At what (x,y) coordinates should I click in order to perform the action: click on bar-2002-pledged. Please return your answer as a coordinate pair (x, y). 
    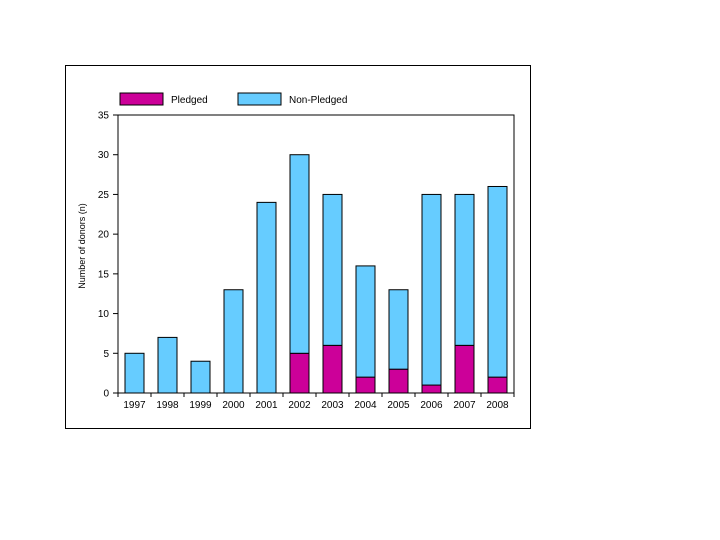
    Looking at the image, I should click on (299, 373).